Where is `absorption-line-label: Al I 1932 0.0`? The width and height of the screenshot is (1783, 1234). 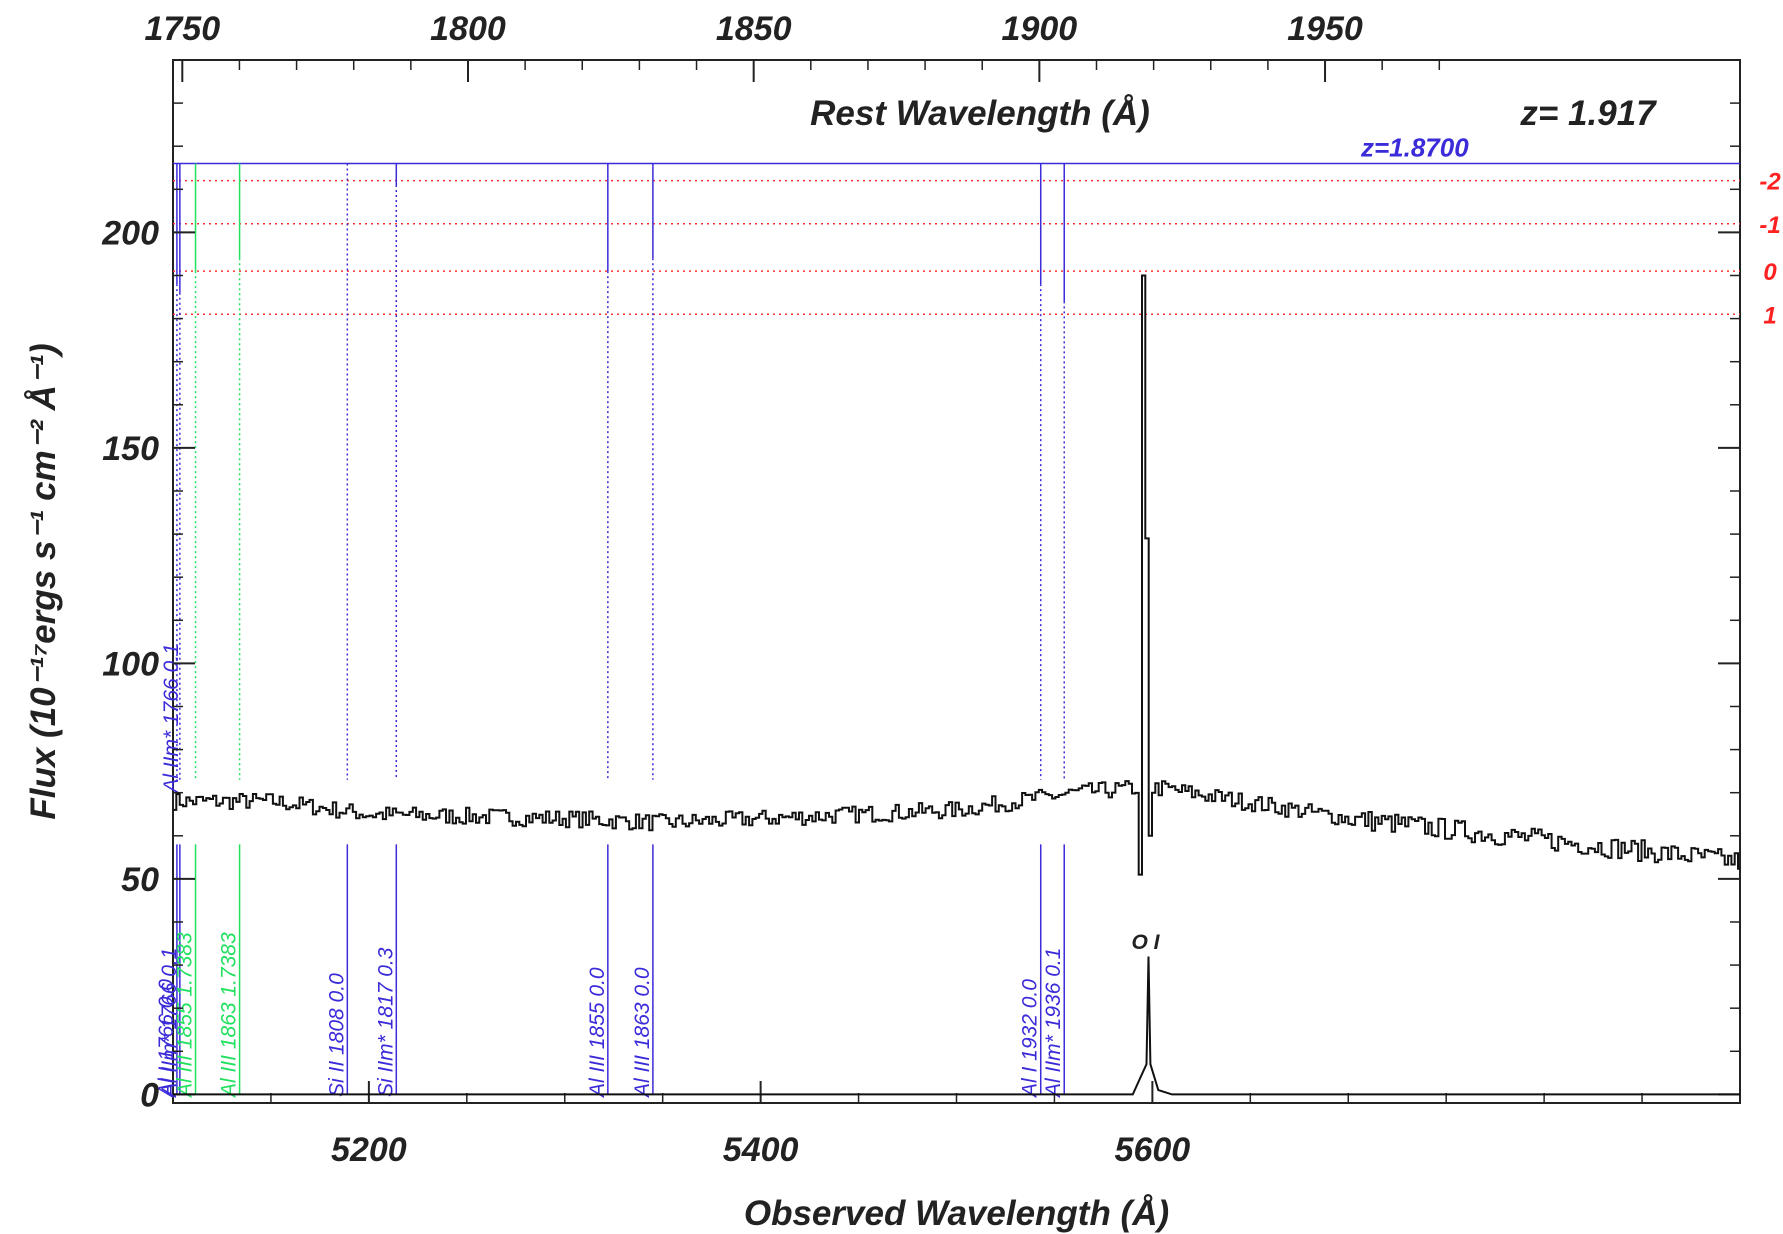 absorption-line-label: Al I 1932 0.0 is located at coordinates (1030, 1039).